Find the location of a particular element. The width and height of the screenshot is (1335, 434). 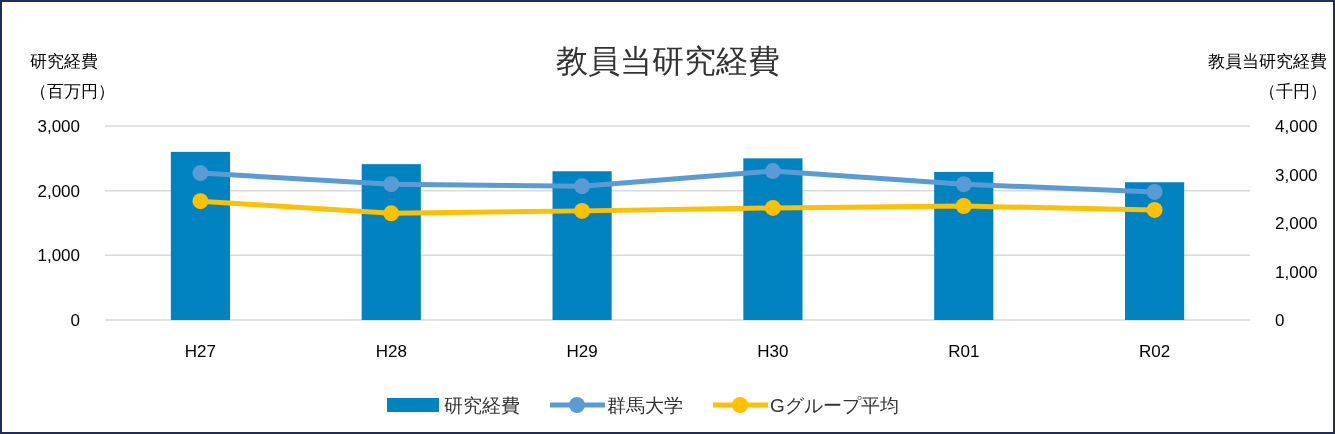

x-tick-label: R01 is located at coordinates (964, 351).